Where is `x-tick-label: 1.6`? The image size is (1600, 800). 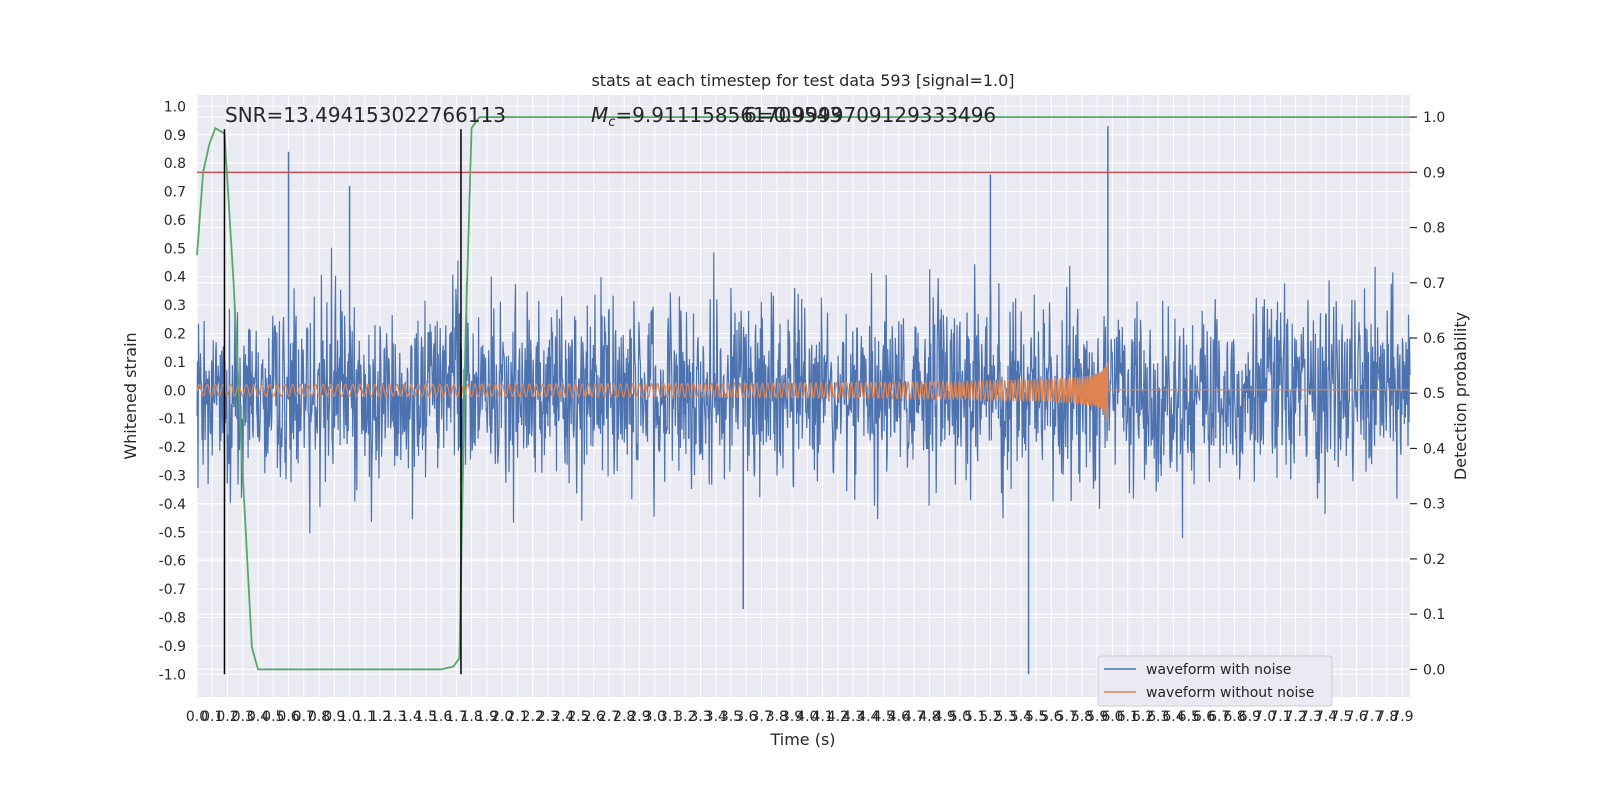 x-tick-label: 1.6 is located at coordinates (441, 717).